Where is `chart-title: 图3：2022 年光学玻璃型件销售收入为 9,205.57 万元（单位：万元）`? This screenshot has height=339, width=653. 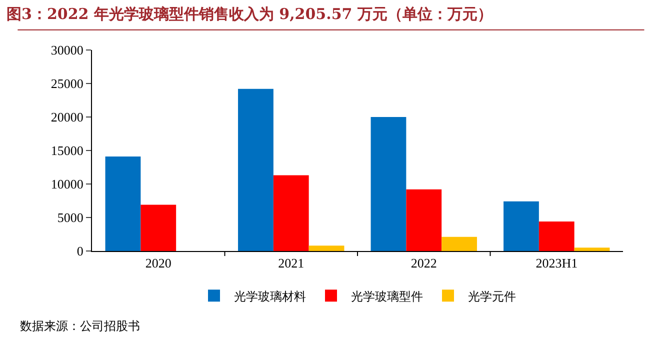 chart-title: 图3：2022 年光学玻璃型件销售收入为 9,205.57 万元（单位：万元） is located at coordinates (249, 13).